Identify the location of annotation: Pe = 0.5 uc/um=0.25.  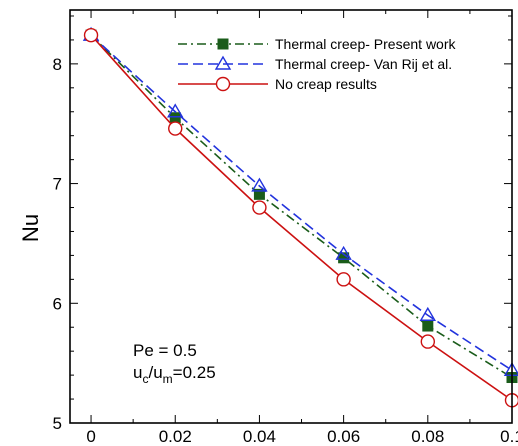
(174, 363).